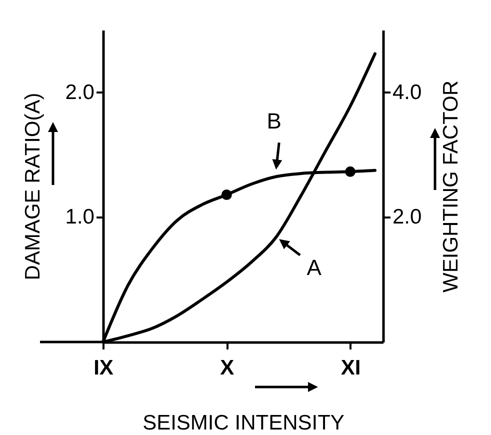 The height and width of the screenshot is (435, 491). Describe the element at coordinates (79, 217) in the screenshot. I see `y-tick-label: 1.0` at that location.